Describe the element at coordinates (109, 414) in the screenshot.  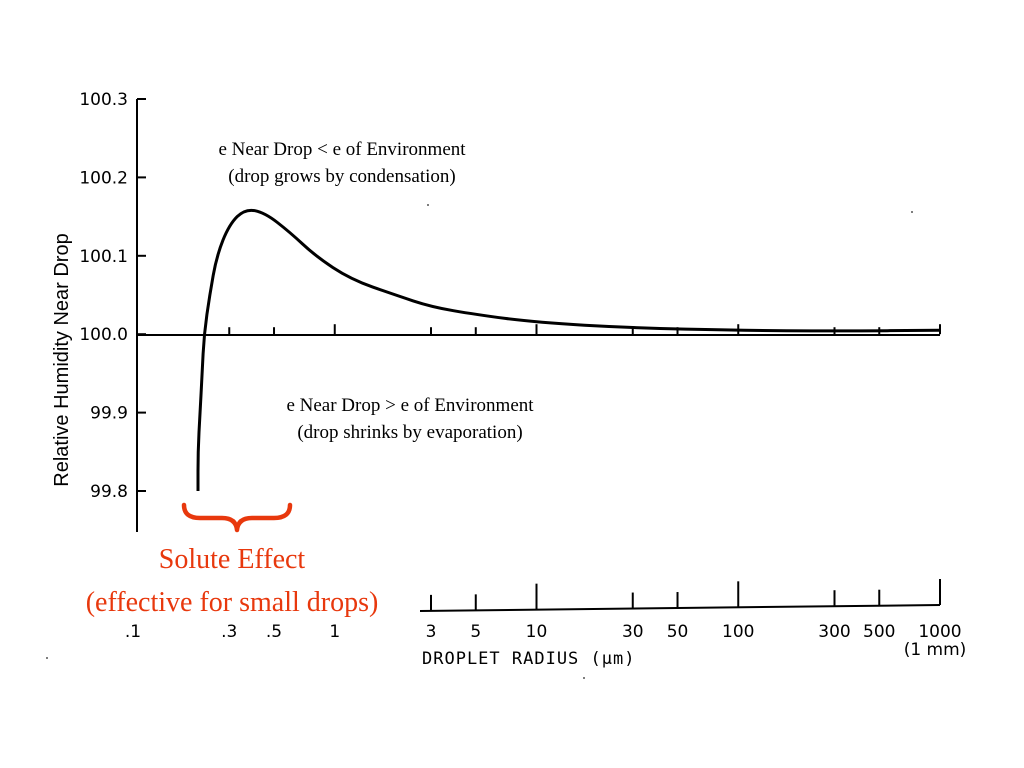
I see `y-tick-label: 99.9` at that location.